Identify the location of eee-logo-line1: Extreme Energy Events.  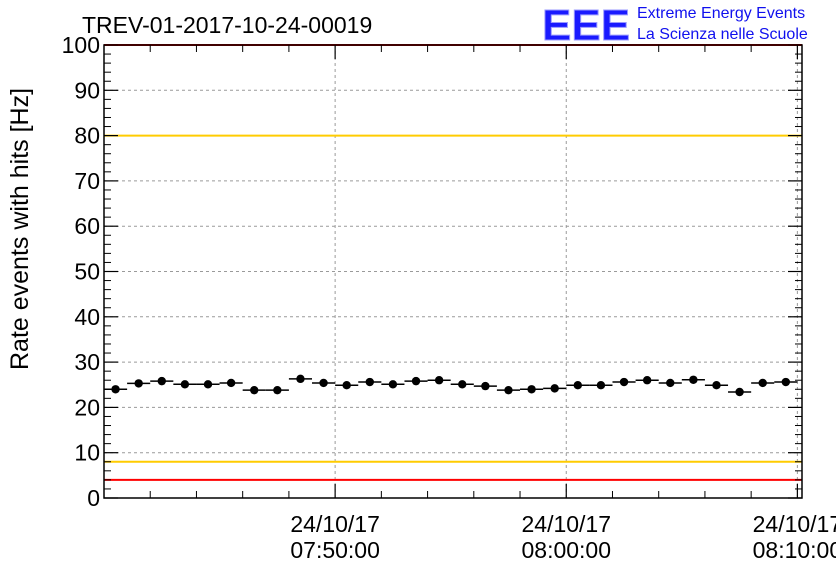
(721, 13).